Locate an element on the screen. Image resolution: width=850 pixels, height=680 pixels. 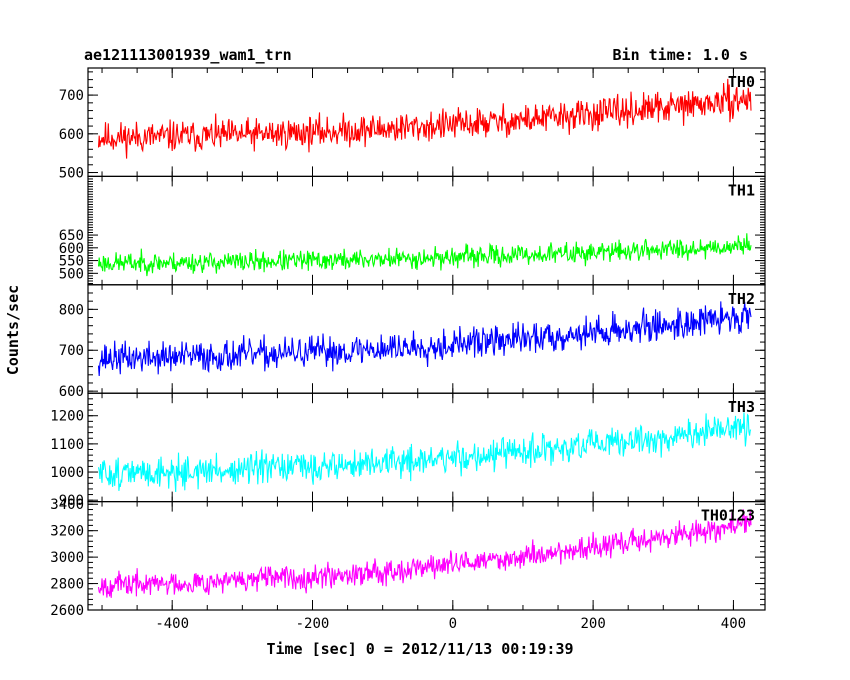
series-name-label: TH0 is located at coordinates (741, 82).